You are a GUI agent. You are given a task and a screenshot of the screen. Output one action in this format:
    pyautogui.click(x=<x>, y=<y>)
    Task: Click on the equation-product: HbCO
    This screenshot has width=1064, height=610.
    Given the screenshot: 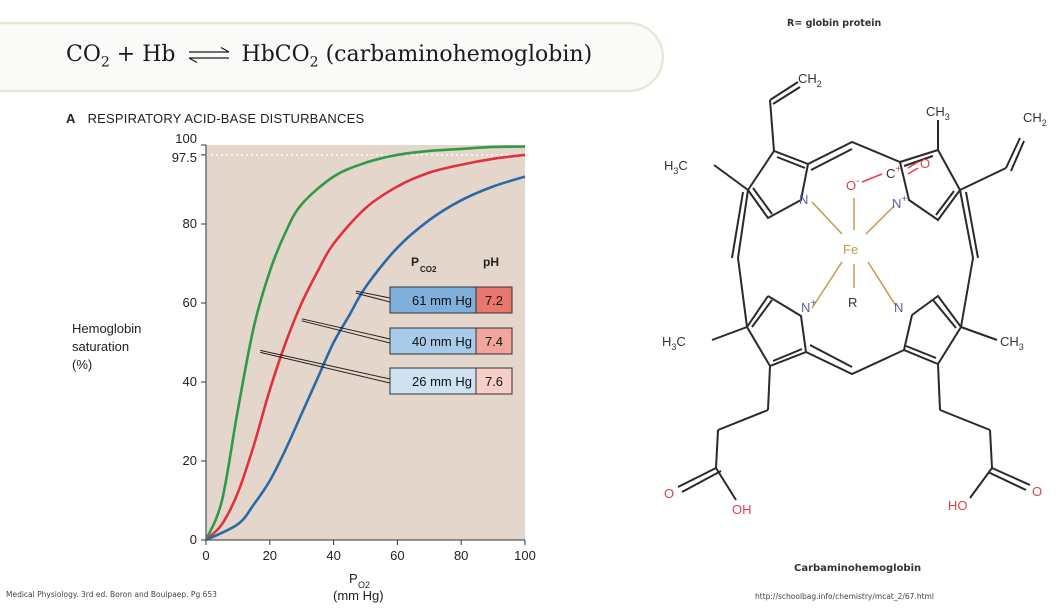 What is the action you would take?
    pyautogui.click(x=275, y=54)
    